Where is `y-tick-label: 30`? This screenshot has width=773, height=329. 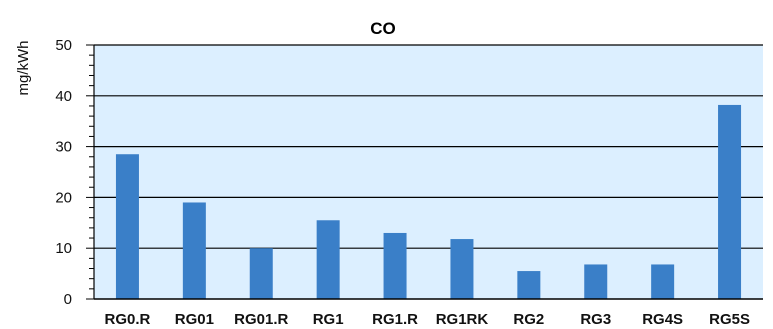 y-tick-label: 30 is located at coordinates (63, 147).